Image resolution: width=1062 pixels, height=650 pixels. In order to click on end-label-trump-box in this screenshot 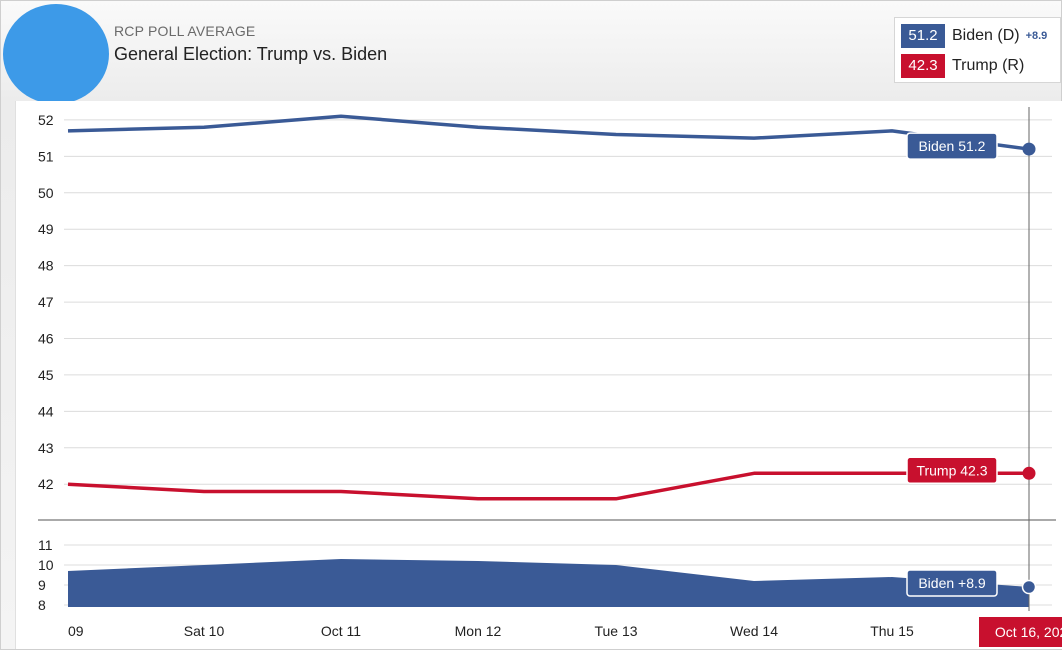, I will do `click(952, 470)`.